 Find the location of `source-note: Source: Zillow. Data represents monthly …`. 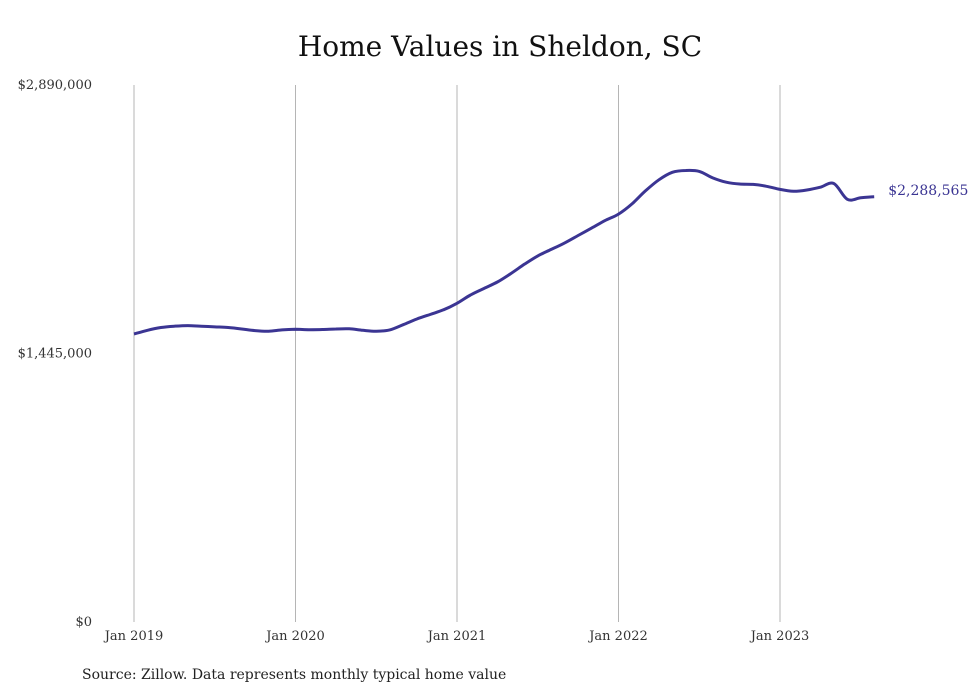

source-note: Source: Zillow. Data represents monthly … is located at coordinates (294, 675).